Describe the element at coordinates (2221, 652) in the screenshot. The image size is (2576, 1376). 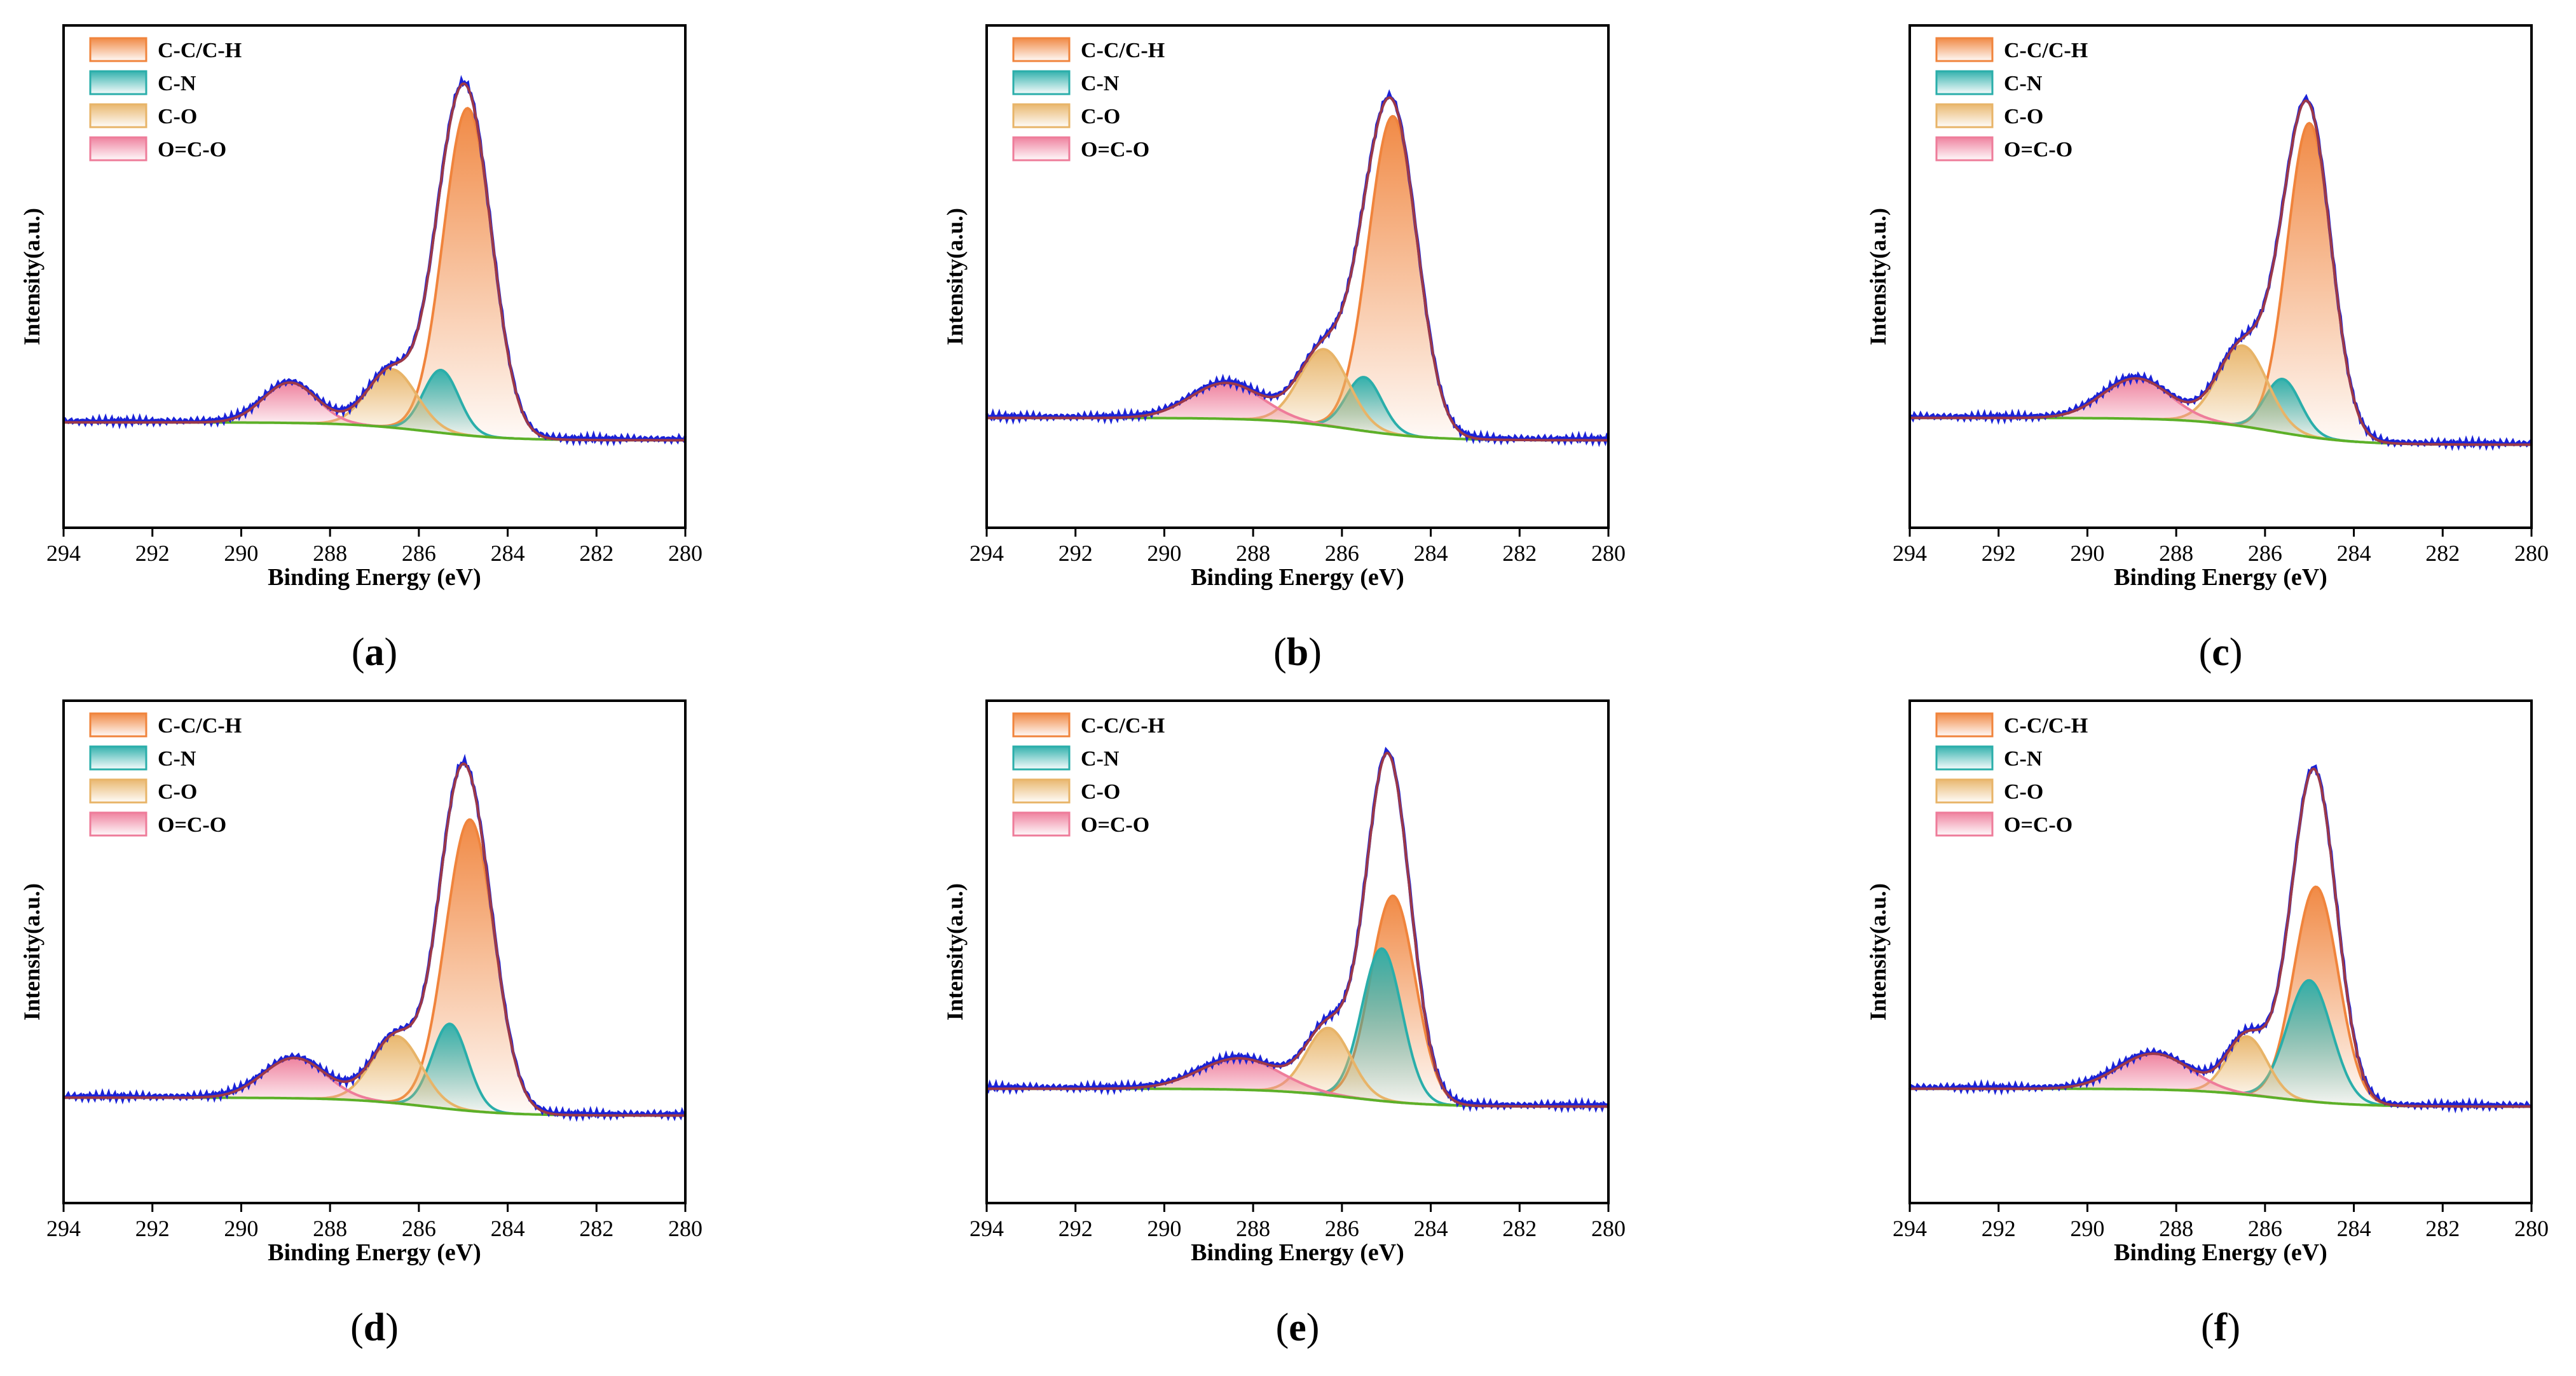
I see `panel-caption-c: (c)` at that location.